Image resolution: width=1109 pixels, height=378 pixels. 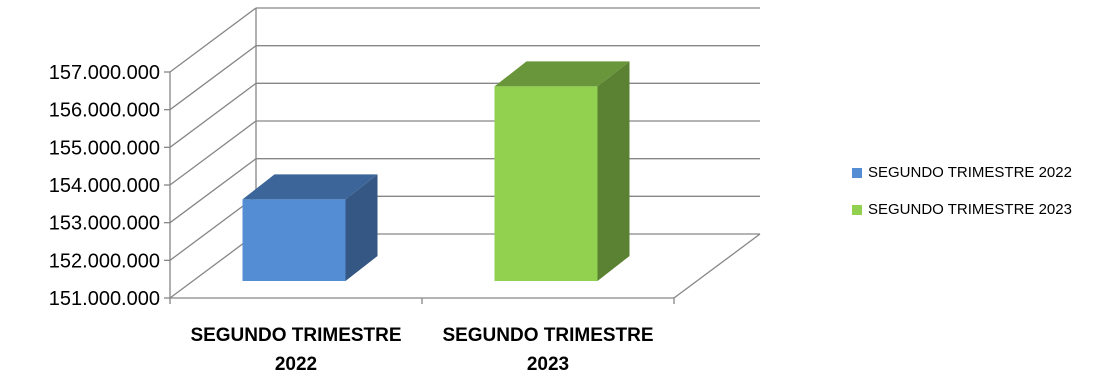 What do you see at coordinates (361, 227) in the screenshot?
I see `bar-0-side` at bounding box center [361, 227].